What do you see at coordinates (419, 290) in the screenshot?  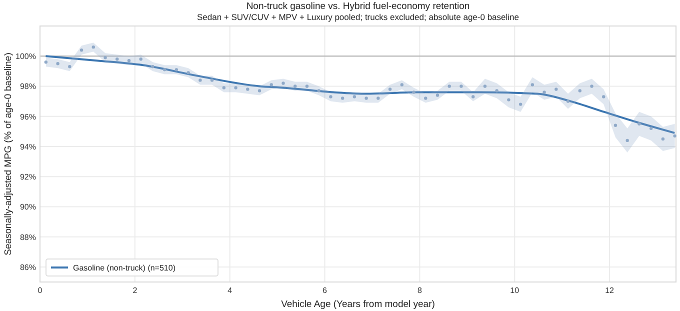 I see `x-tick-label: 8` at bounding box center [419, 290].